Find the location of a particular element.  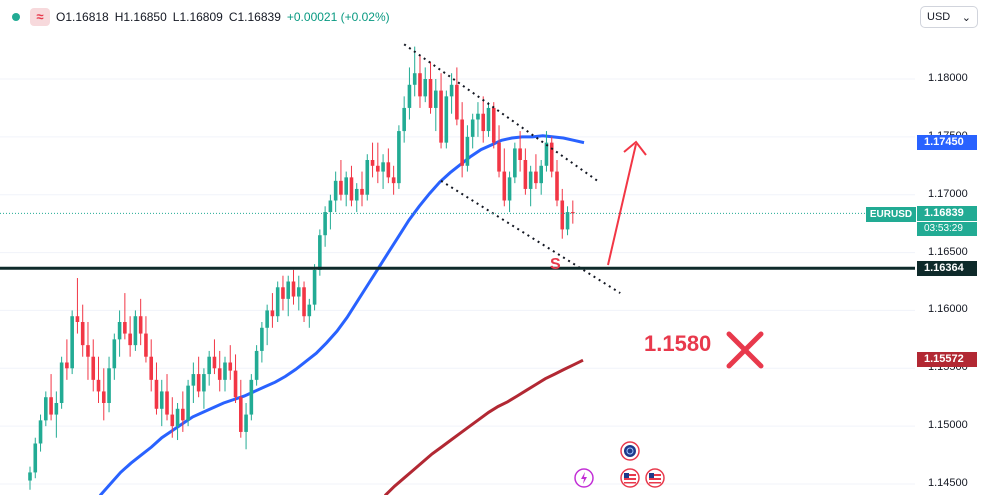

descending-channel is located at coordinates (512, 168).